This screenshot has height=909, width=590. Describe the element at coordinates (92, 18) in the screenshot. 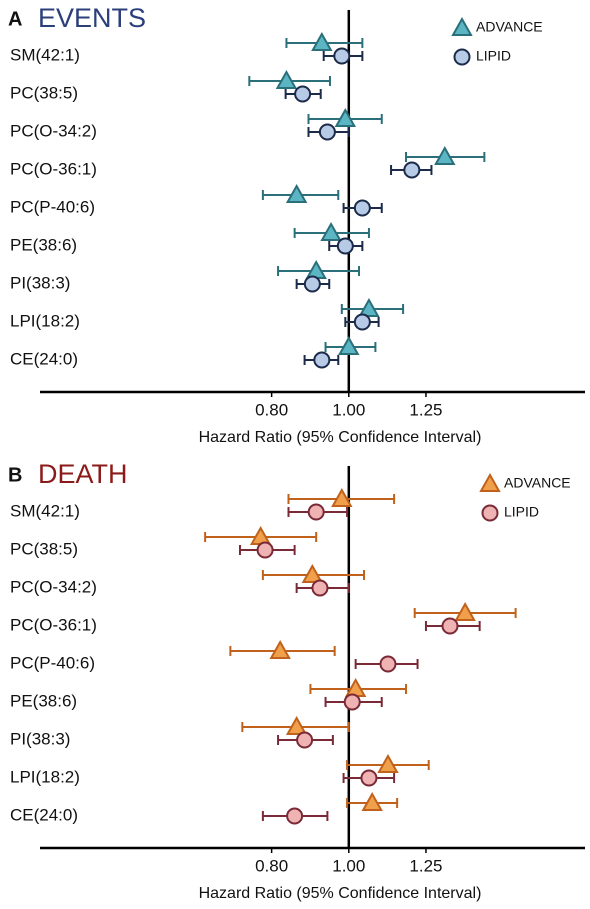

I see `panel-title: EVENTS` at that location.